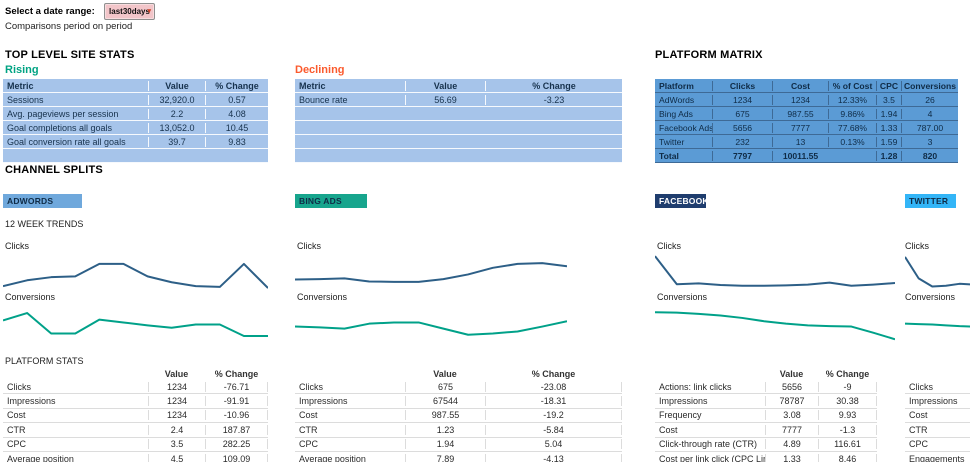 This screenshot has width=970, height=462. What do you see at coordinates (553, 415) in the screenshot?
I see `cell: -19.2` at bounding box center [553, 415].